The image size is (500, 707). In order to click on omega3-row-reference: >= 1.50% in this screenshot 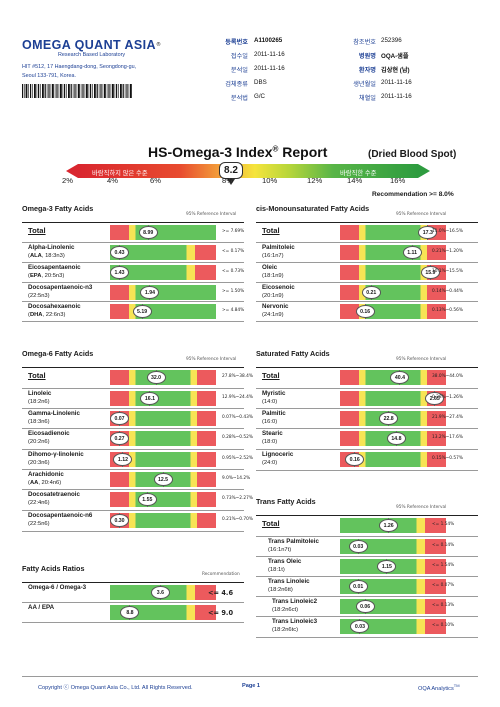, I will do `click(233, 291)`.